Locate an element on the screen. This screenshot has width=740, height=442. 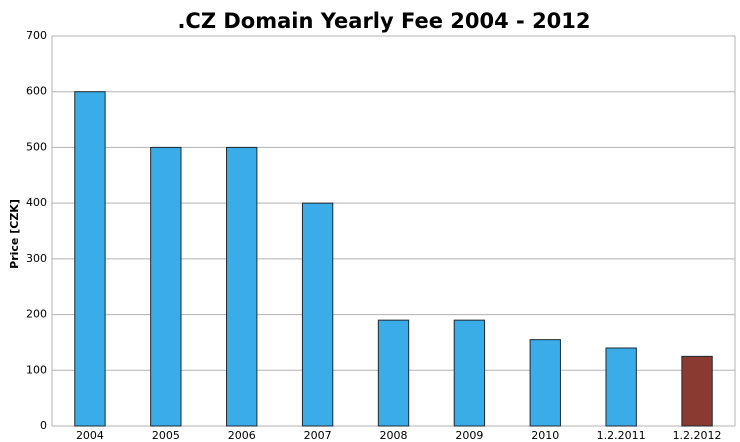
y-tick-label: 700 is located at coordinates (36, 35).